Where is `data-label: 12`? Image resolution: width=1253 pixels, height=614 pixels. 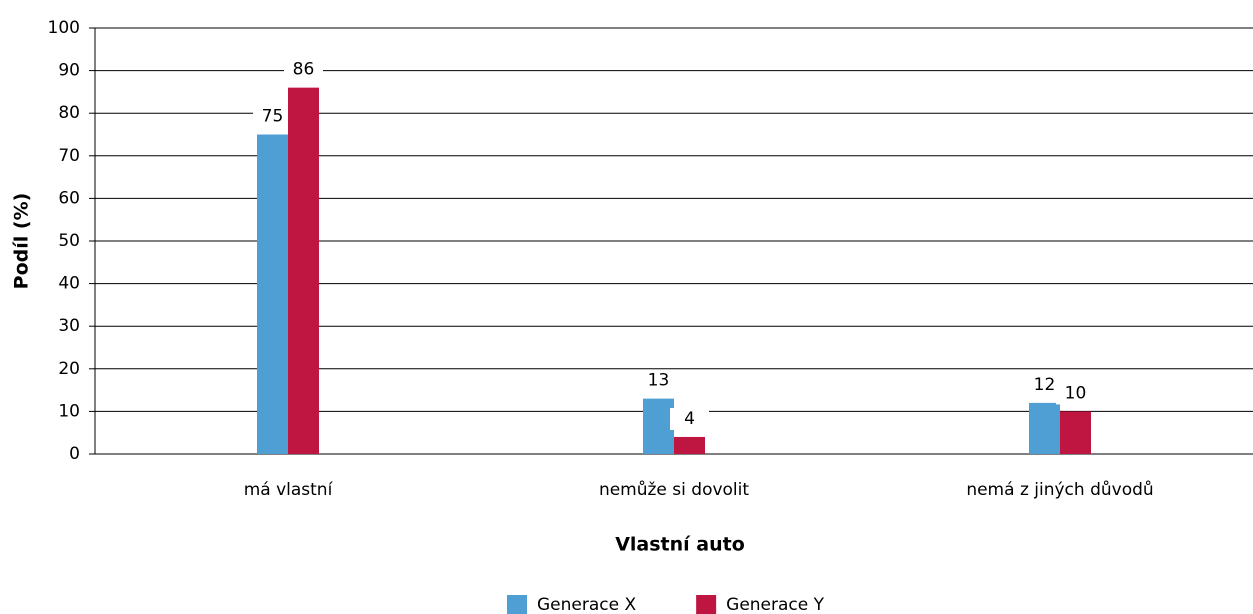
data-label: 12 is located at coordinates (1045, 385).